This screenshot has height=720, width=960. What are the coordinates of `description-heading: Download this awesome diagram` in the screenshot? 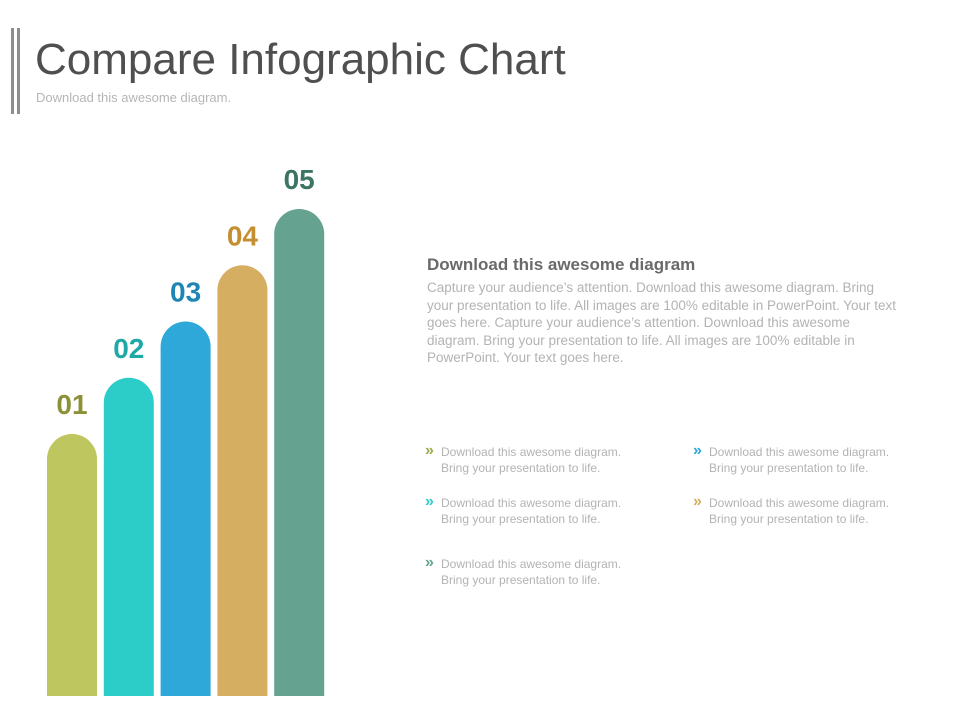 It's located at (561, 264).